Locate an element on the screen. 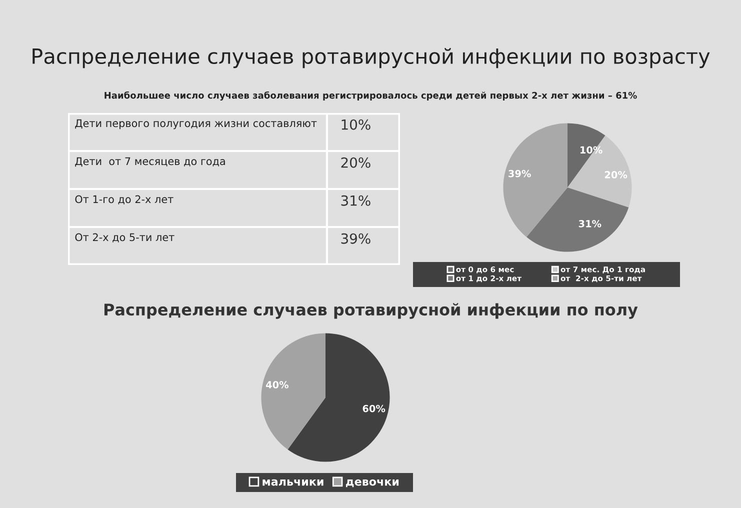 The width and height of the screenshot is (741, 508). legend-label: девочки is located at coordinates (372, 483).